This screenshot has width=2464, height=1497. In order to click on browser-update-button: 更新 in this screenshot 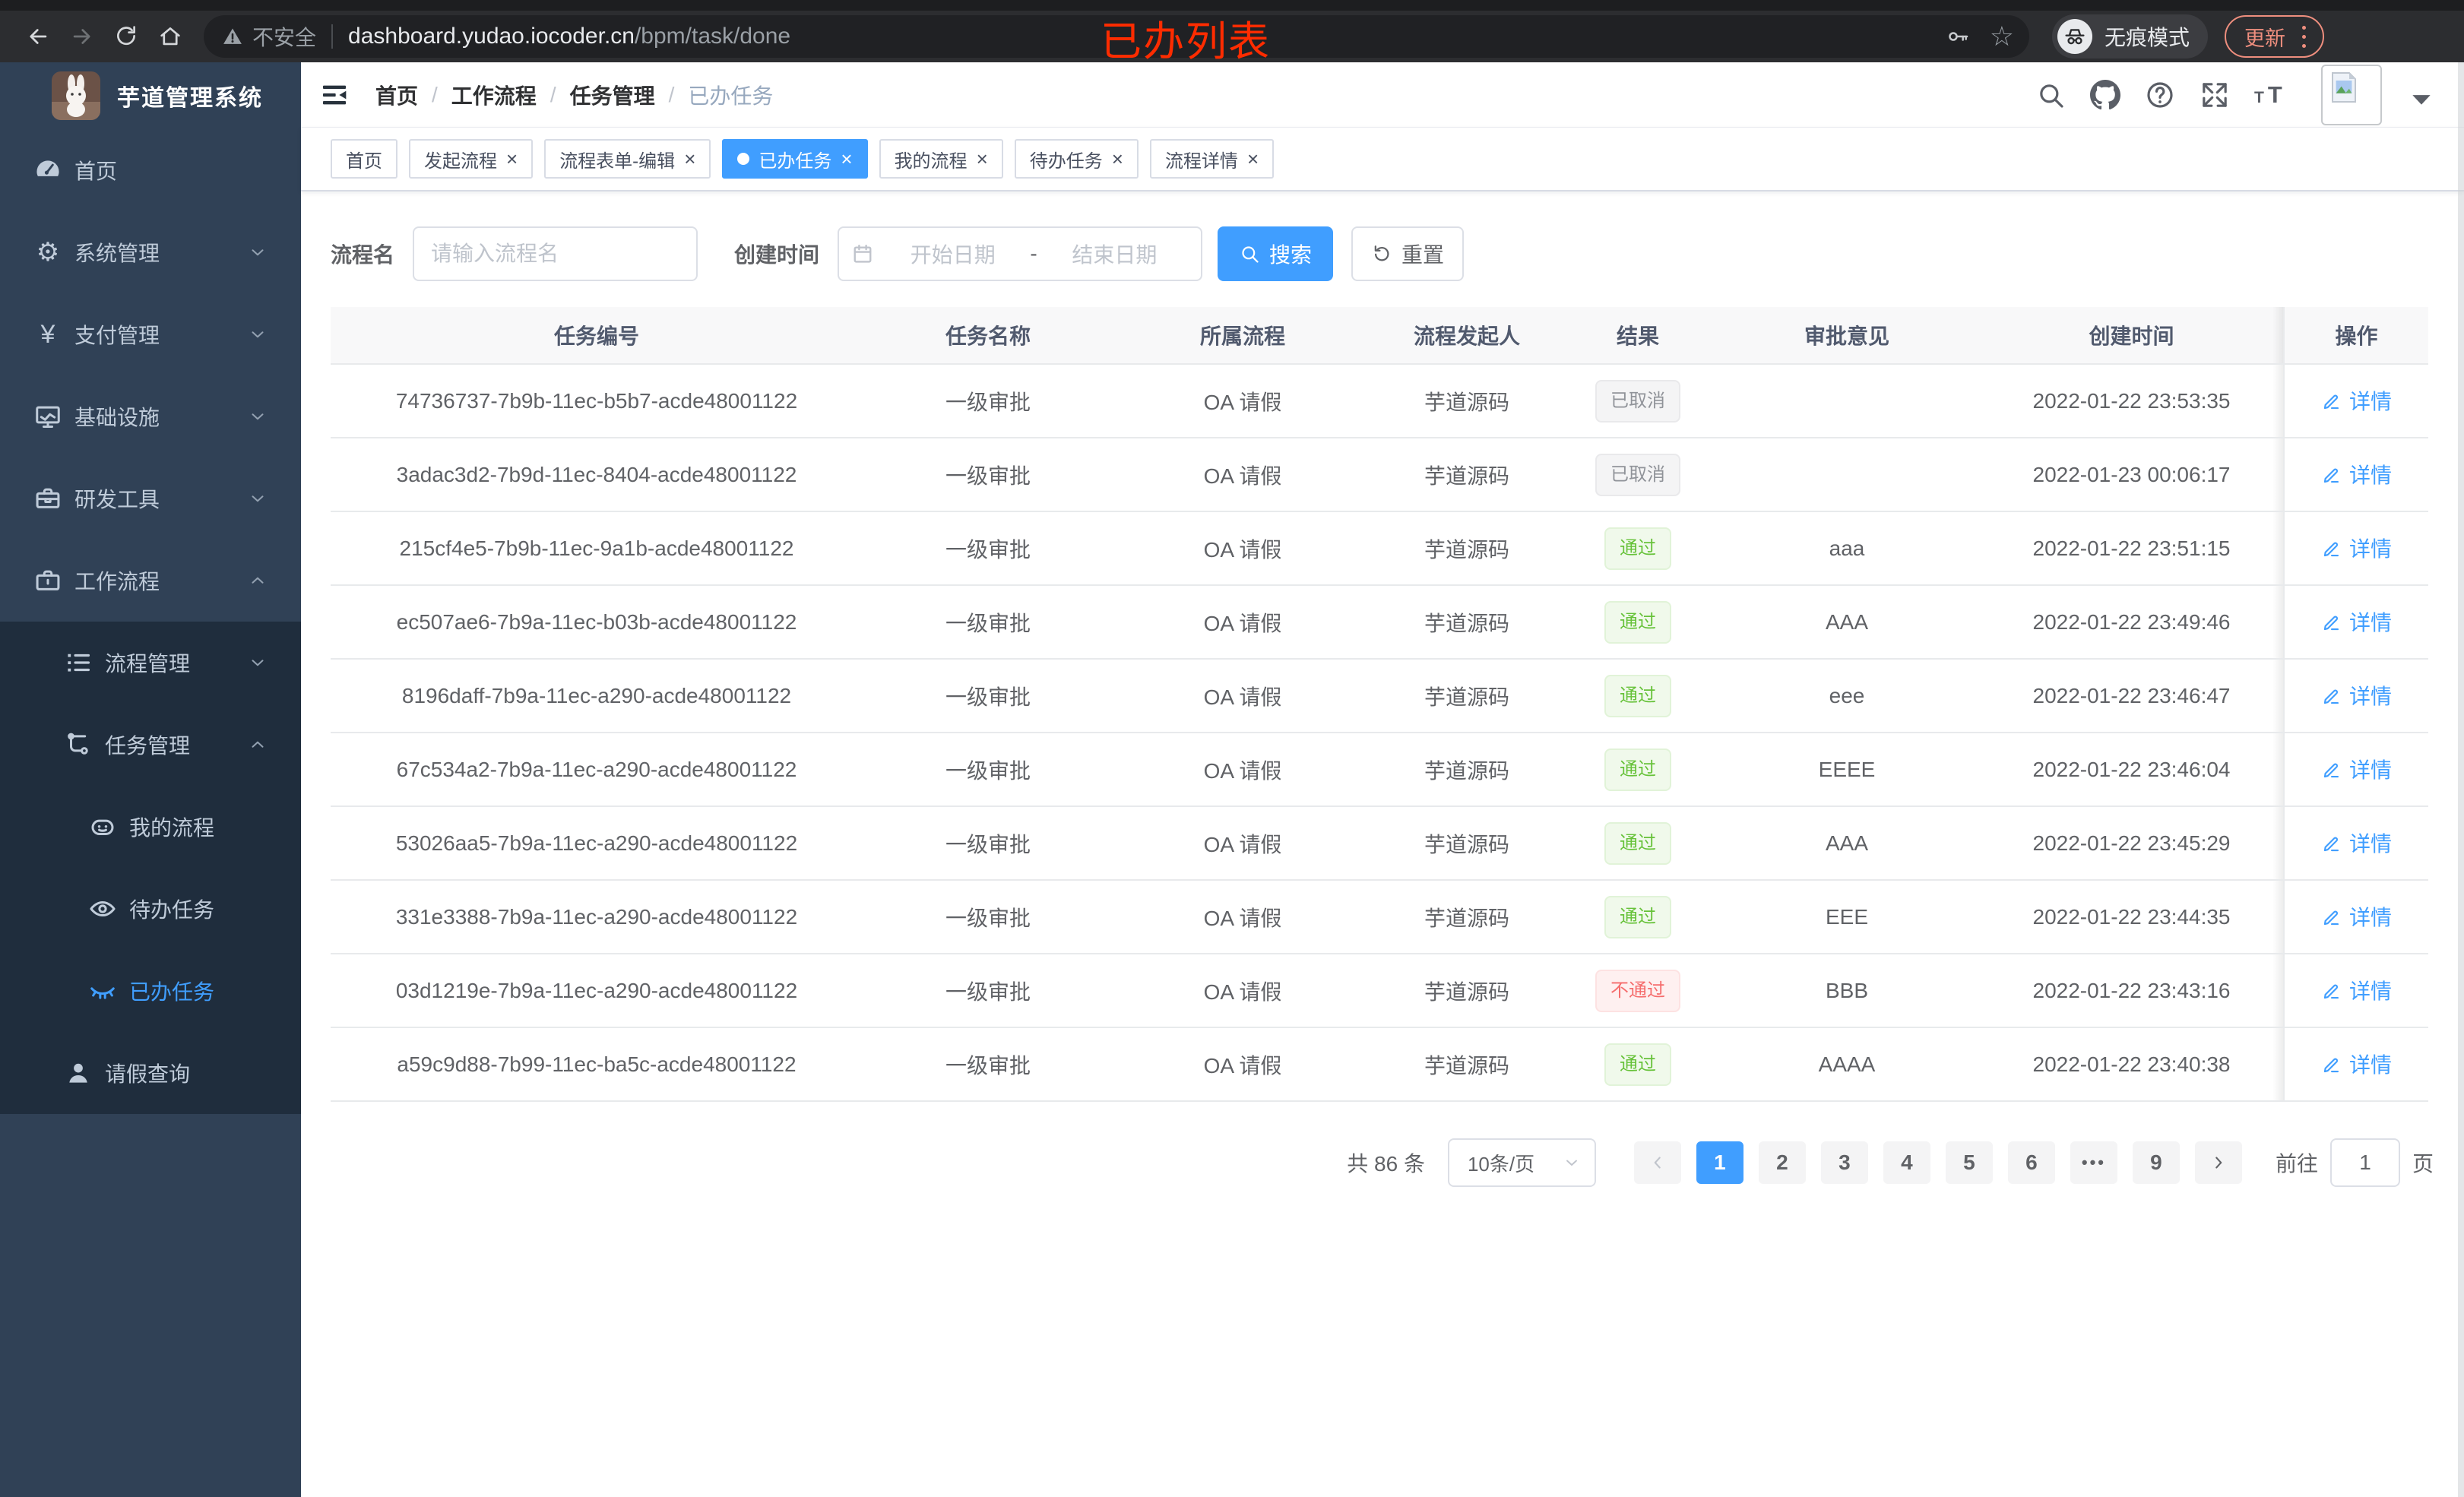, I will do `click(2275, 36)`.